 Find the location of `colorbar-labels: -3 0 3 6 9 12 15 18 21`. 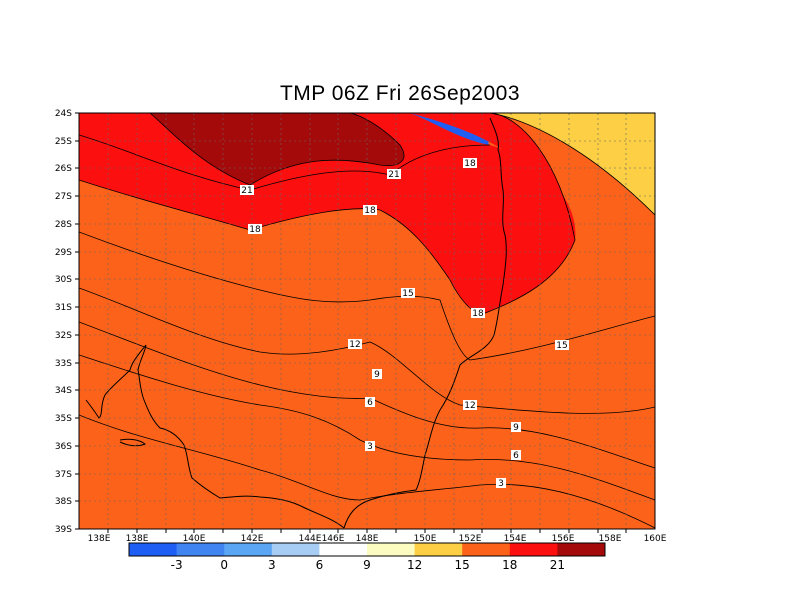

colorbar-labels: -3 0 3 6 9 12 15 18 21 is located at coordinates (368, 565).